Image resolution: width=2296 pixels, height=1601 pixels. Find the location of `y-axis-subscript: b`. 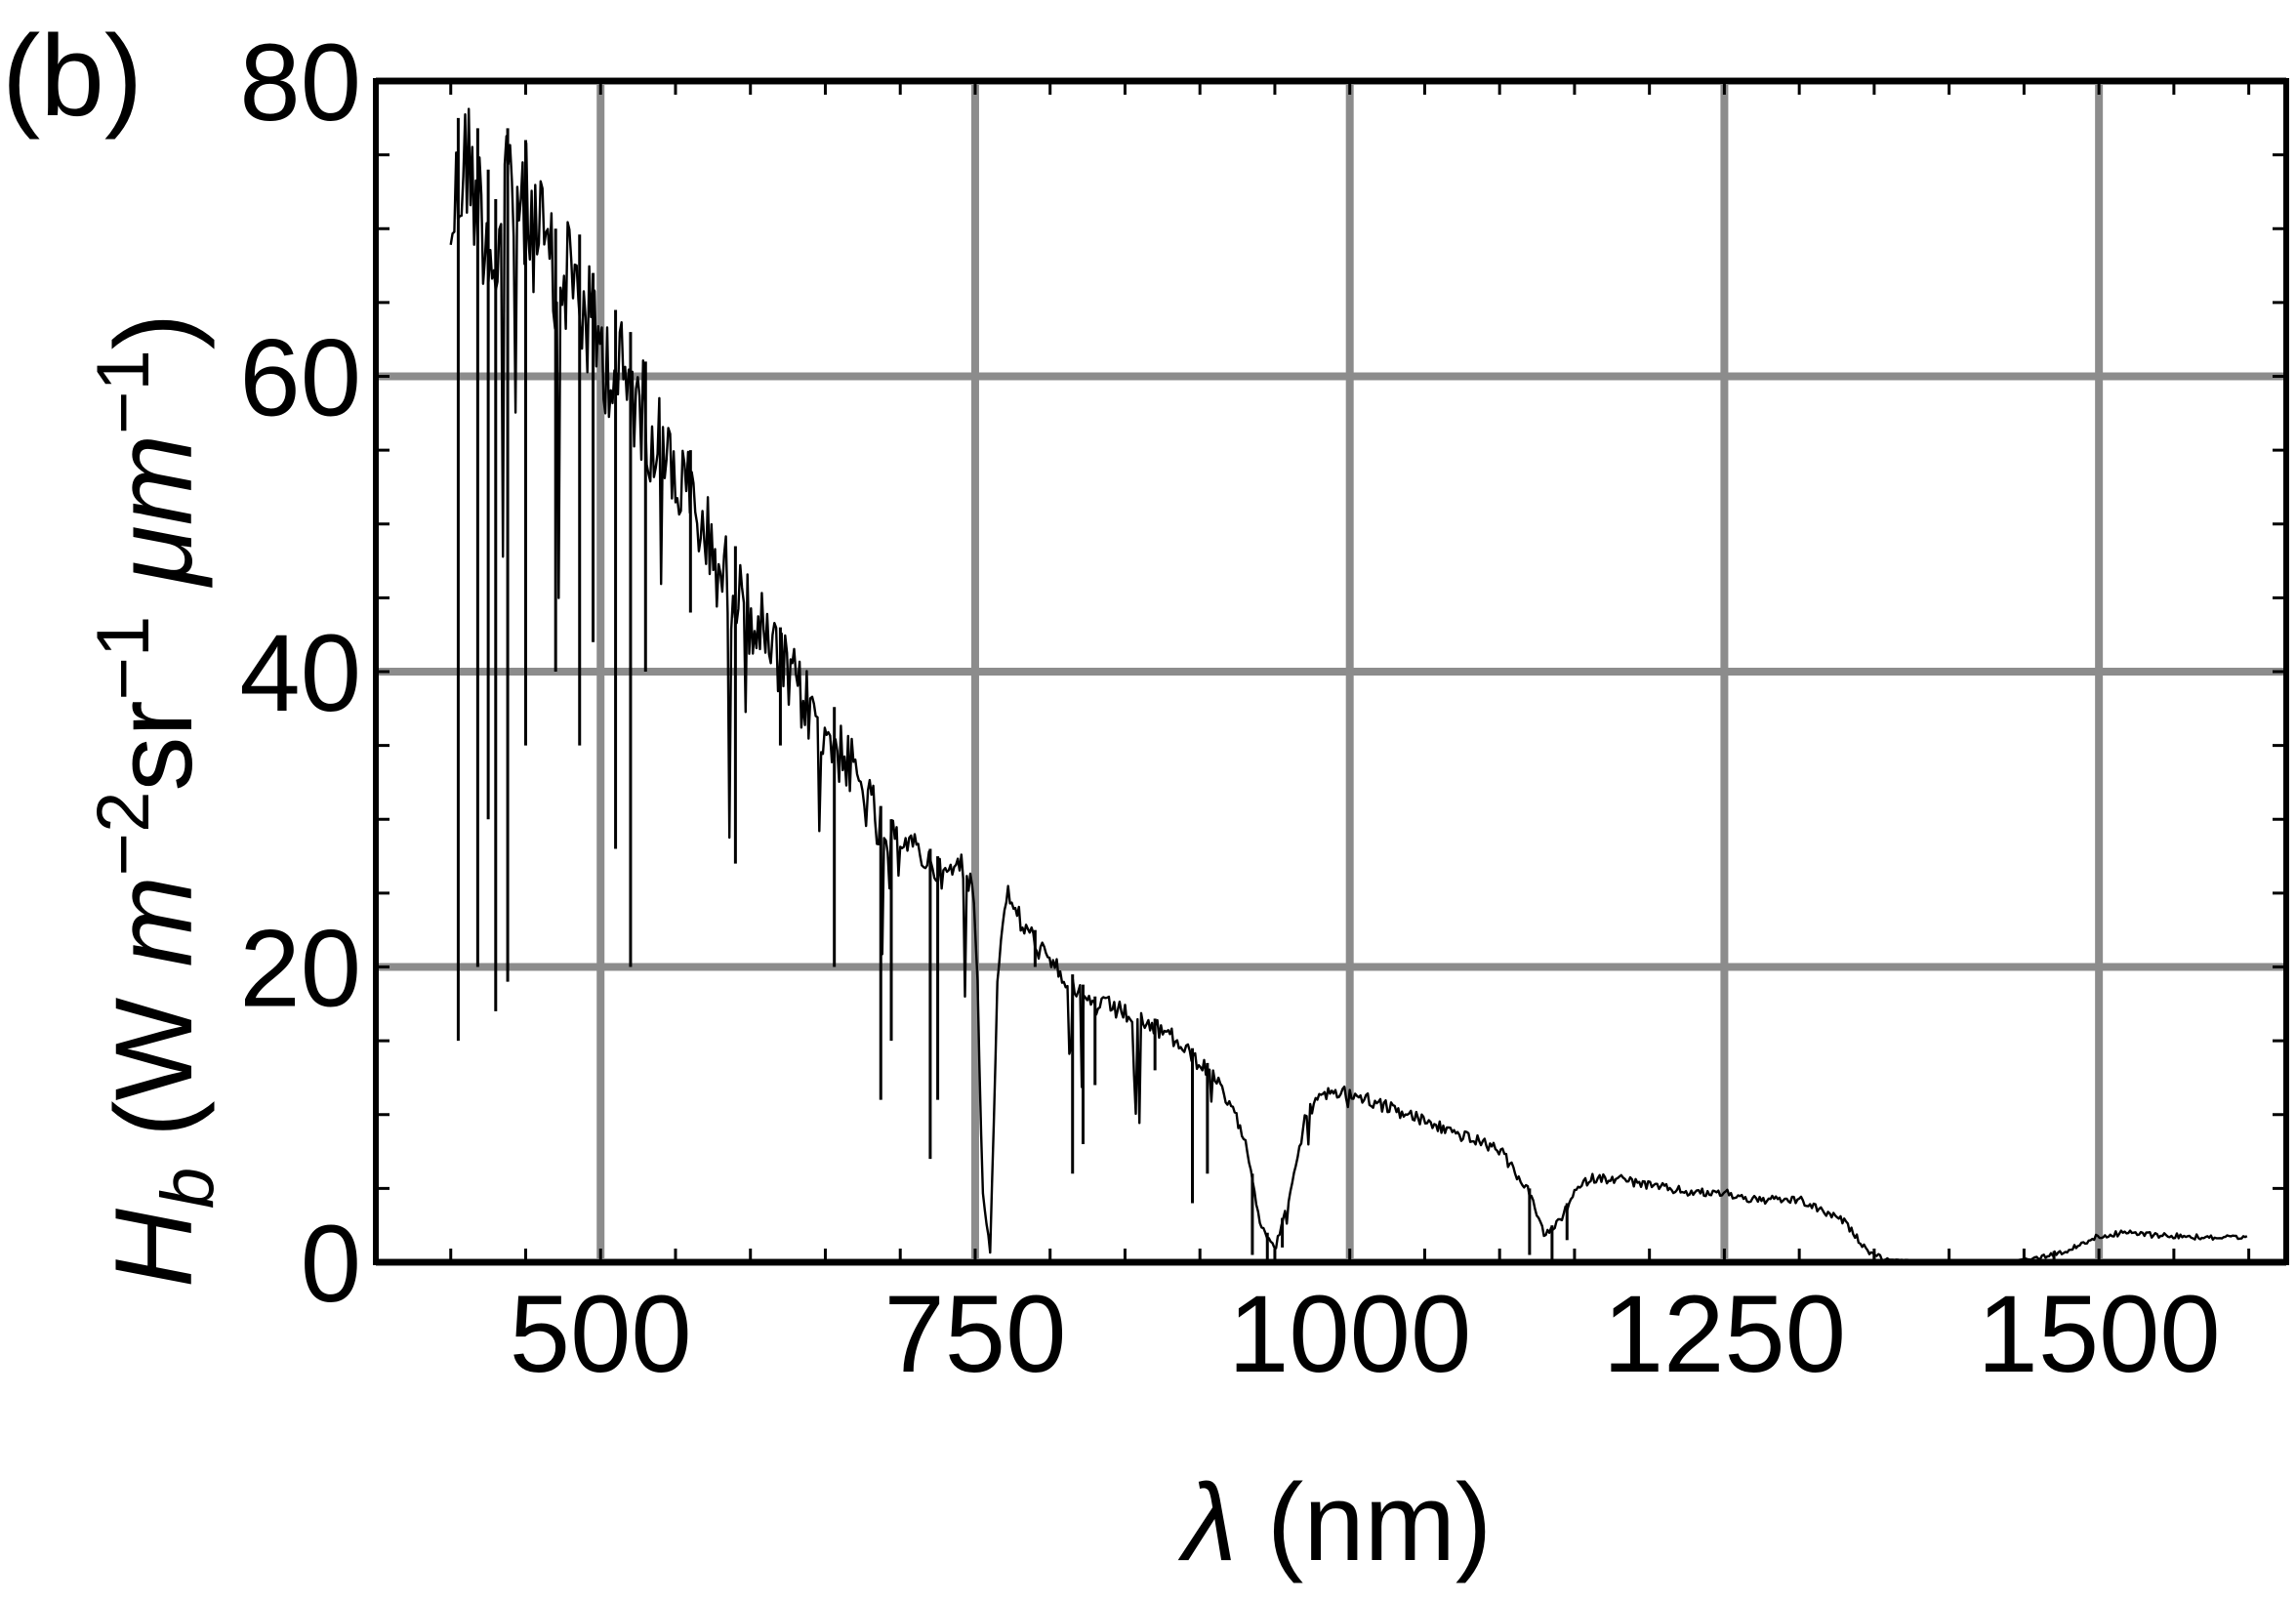

y-axis-subscript: b is located at coordinates (187, 1188).